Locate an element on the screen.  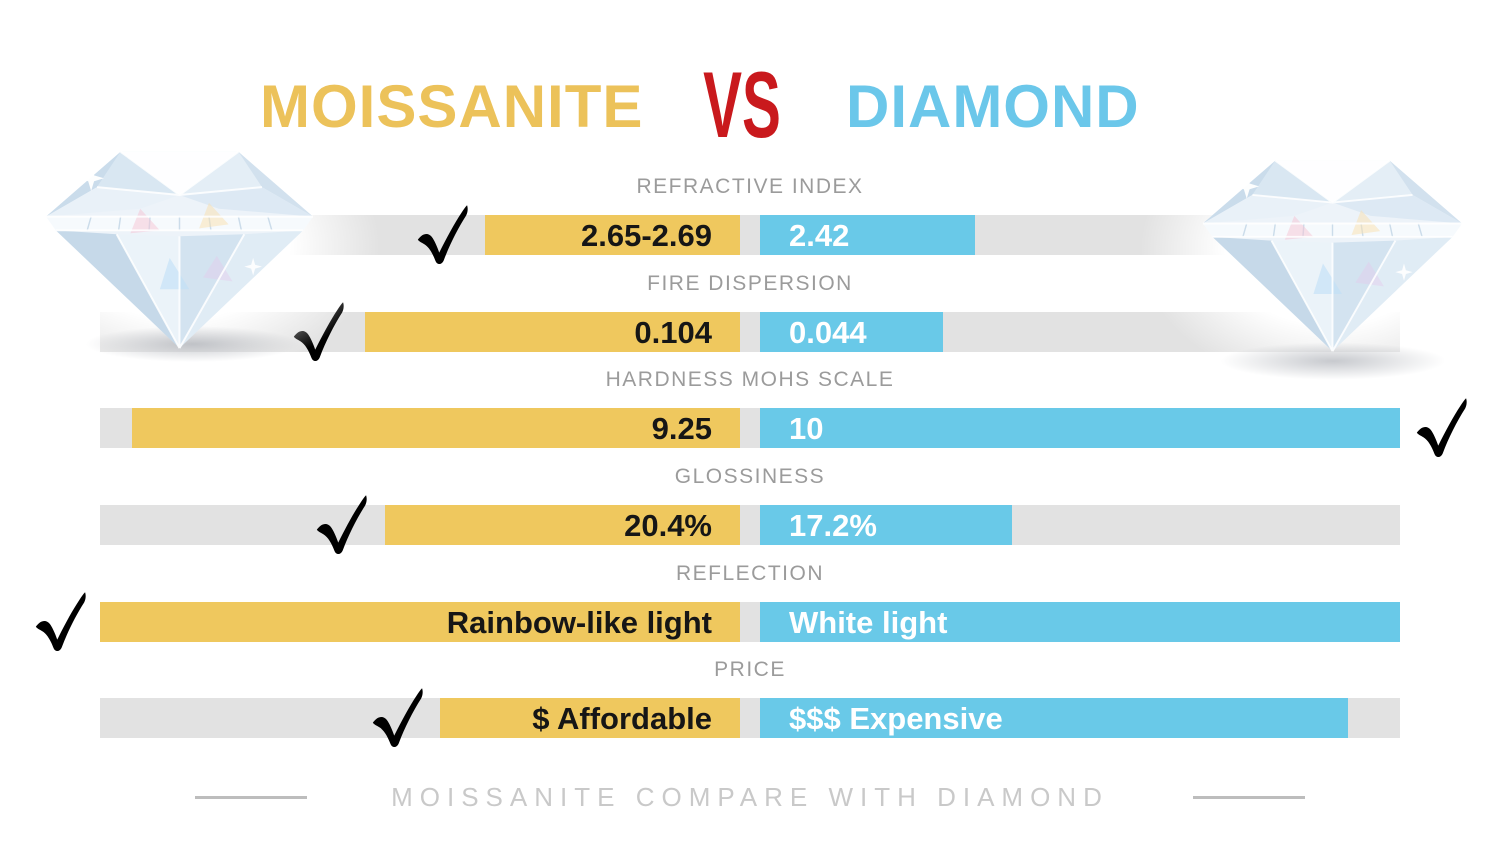
diamond-bar: White light is located at coordinates (1080, 622).